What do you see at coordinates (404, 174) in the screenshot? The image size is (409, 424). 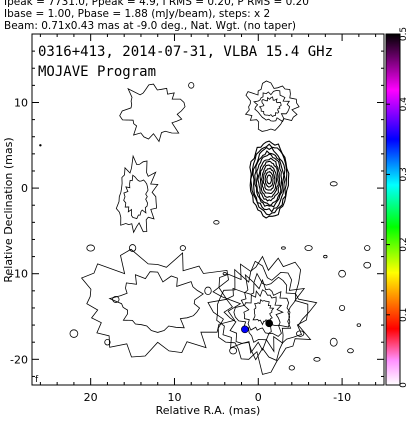 I see `colorbar-tick-label: 0.3` at bounding box center [404, 174].